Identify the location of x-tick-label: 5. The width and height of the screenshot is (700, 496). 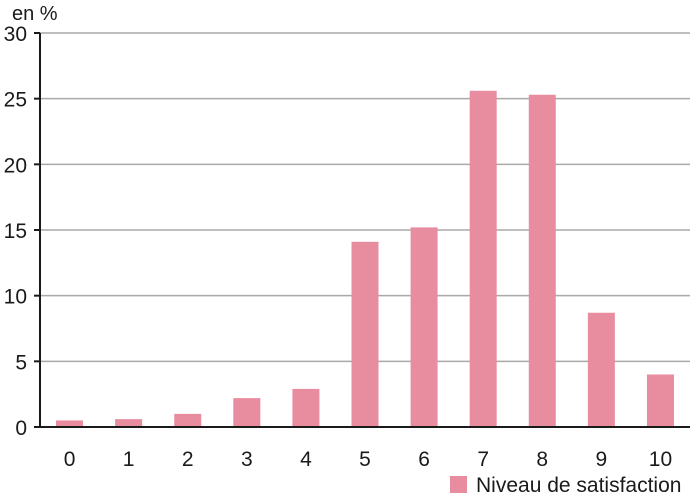
(365, 459).